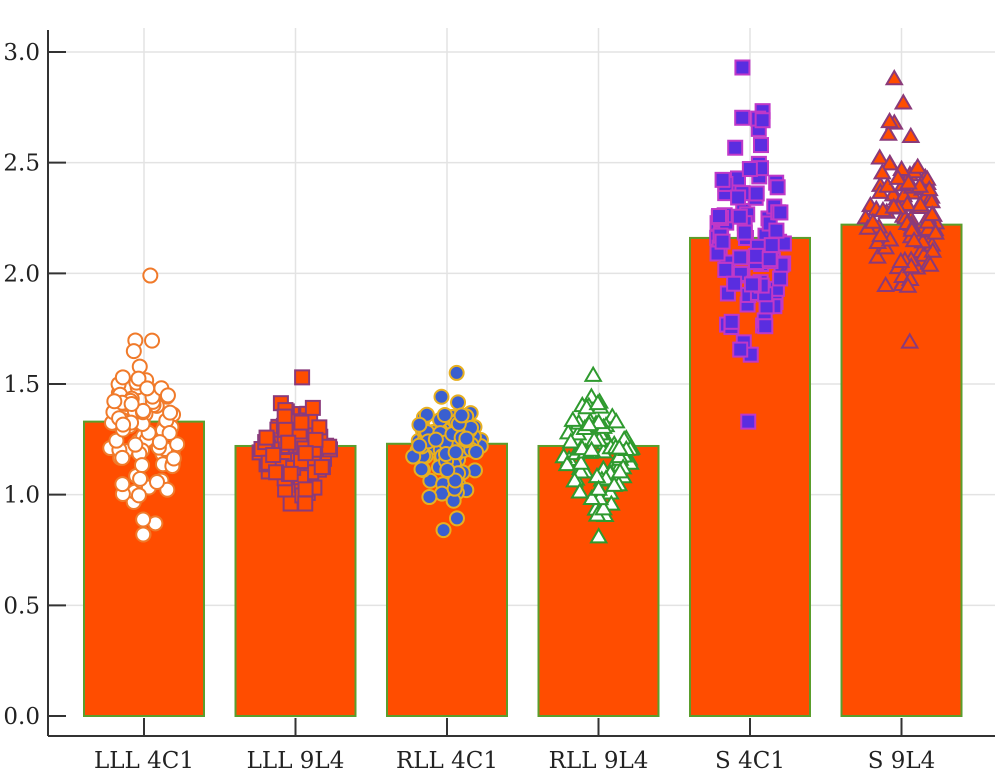  Describe the element at coordinates (21, 53) in the screenshot. I see `y-tick-label: 3.0` at that location.